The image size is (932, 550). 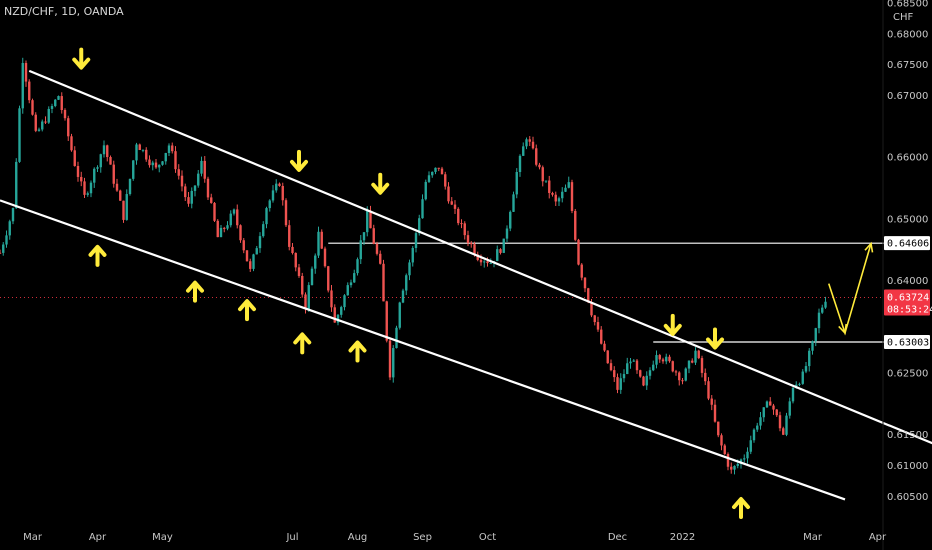 What do you see at coordinates (741, 508) in the screenshot?
I see `up-arrow-icon` at bounding box center [741, 508].